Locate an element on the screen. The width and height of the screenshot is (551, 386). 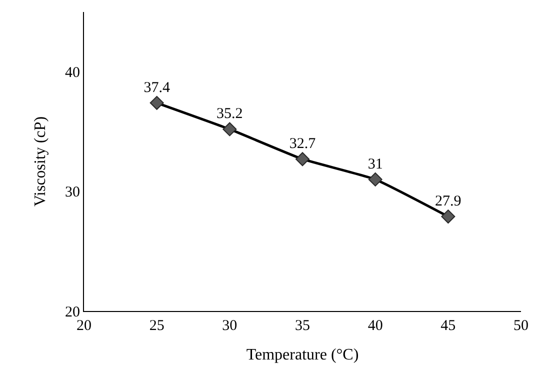
data-label: 37.4 is located at coordinates (157, 88).